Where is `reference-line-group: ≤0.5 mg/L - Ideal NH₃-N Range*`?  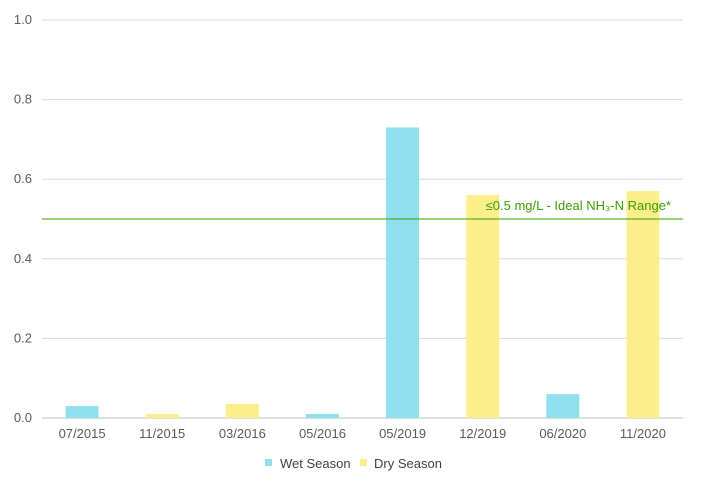 reference-line-group: ≤0.5 mg/L - Ideal NH₃-N Range* is located at coordinates (362, 209).